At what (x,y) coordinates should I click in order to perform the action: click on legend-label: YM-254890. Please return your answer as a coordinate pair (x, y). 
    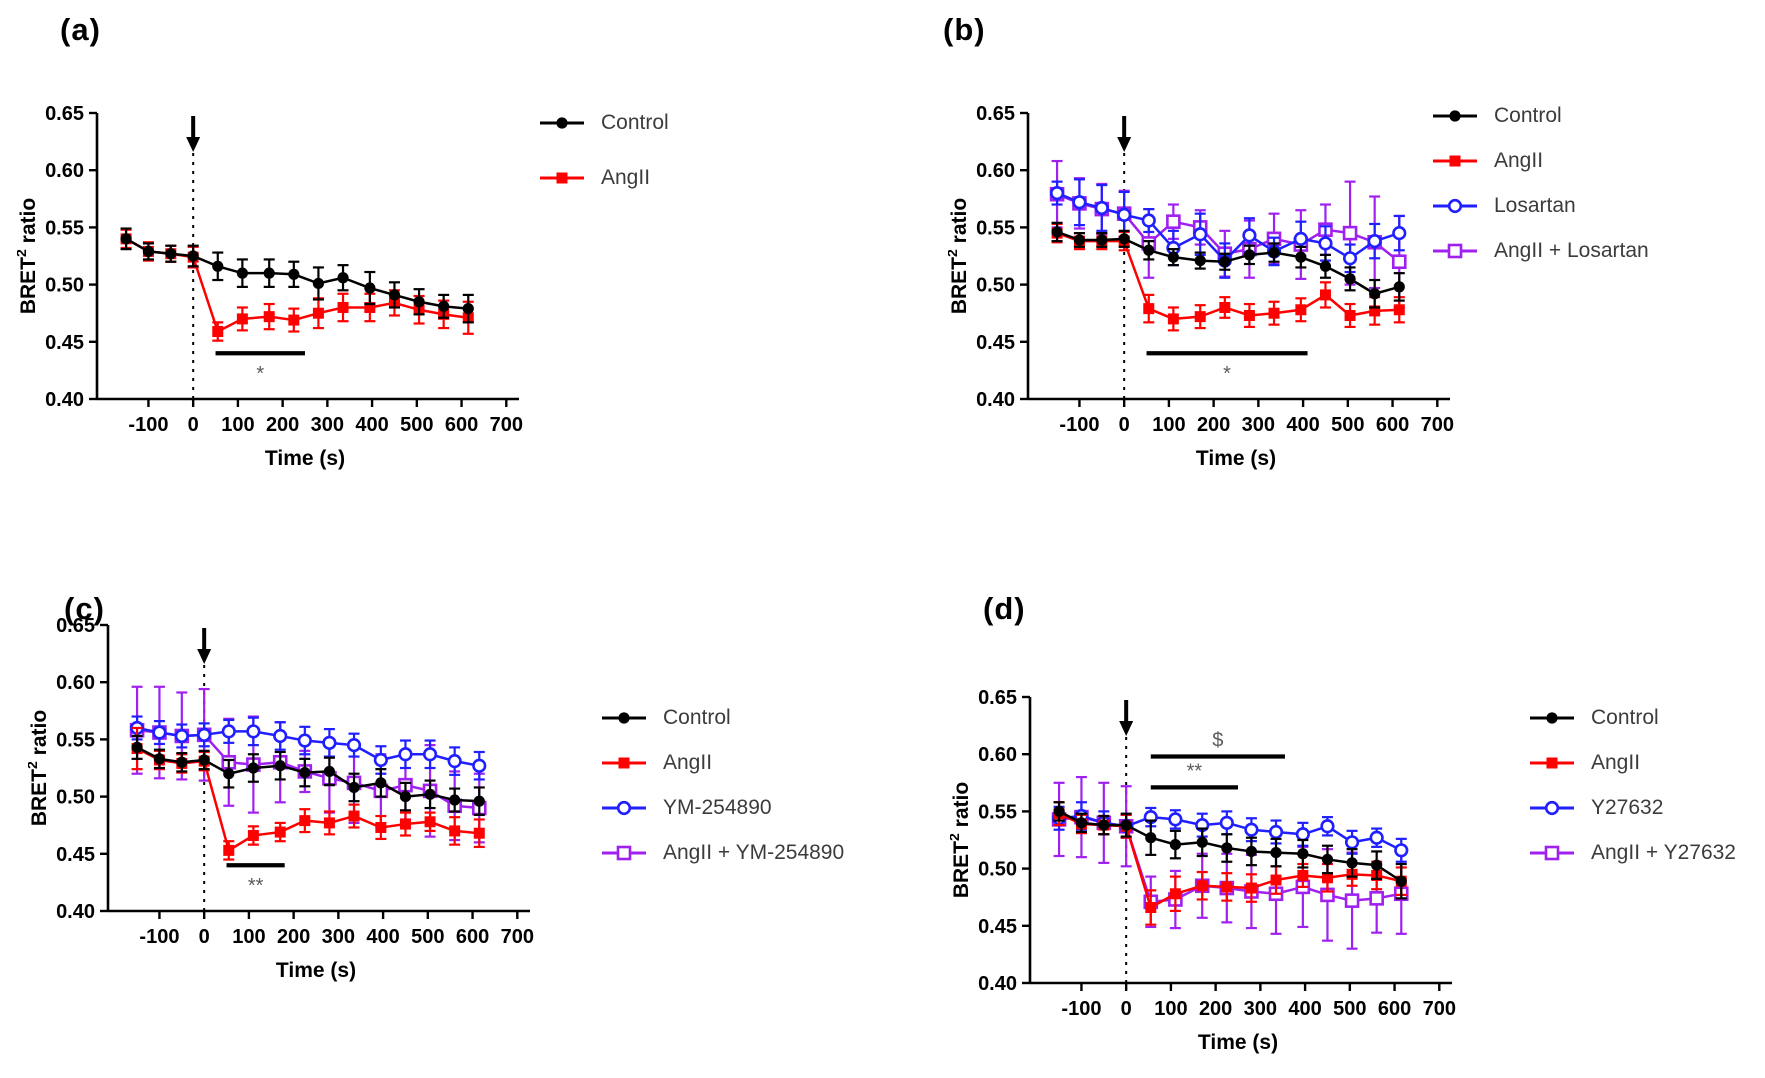
    Looking at the image, I should click on (717, 807).